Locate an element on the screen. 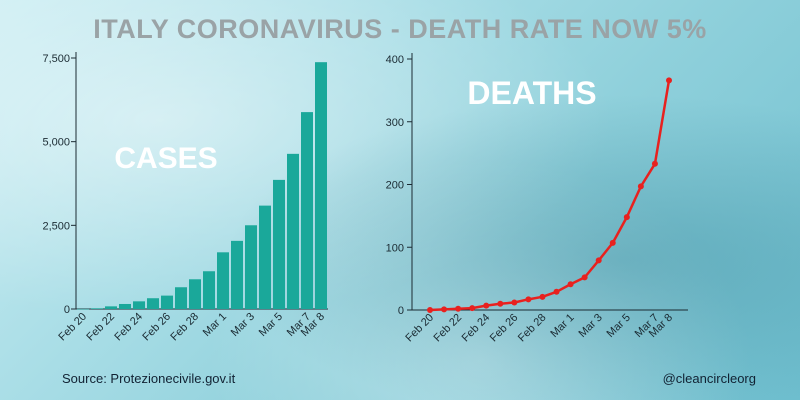 The width and height of the screenshot is (800, 400). source-text: Source: Protezionecivile.gov.it is located at coordinates (149, 378).